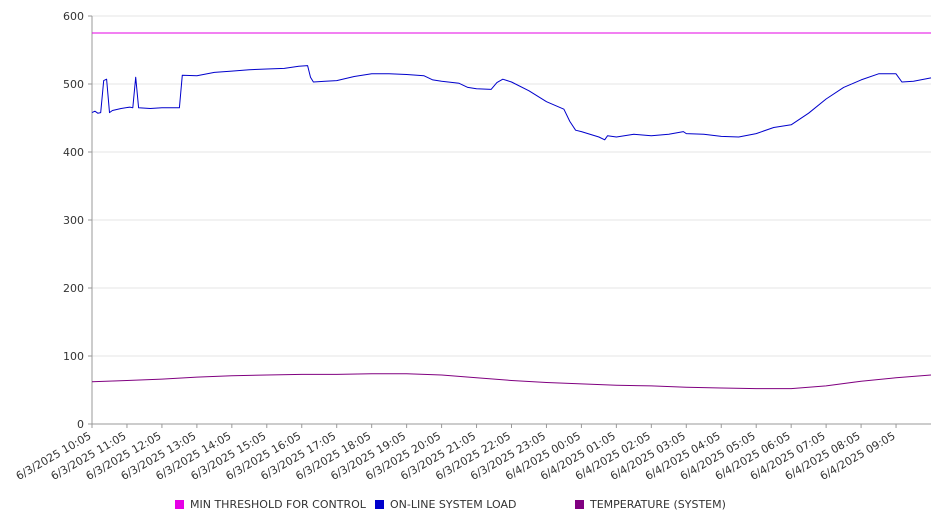 Image resolution: width=946 pixels, height=526 pixels. What do you see at coordinates (73, 152) in the screenshot?
I see `y-tick-label: 400` at bounding box center [73, 152].